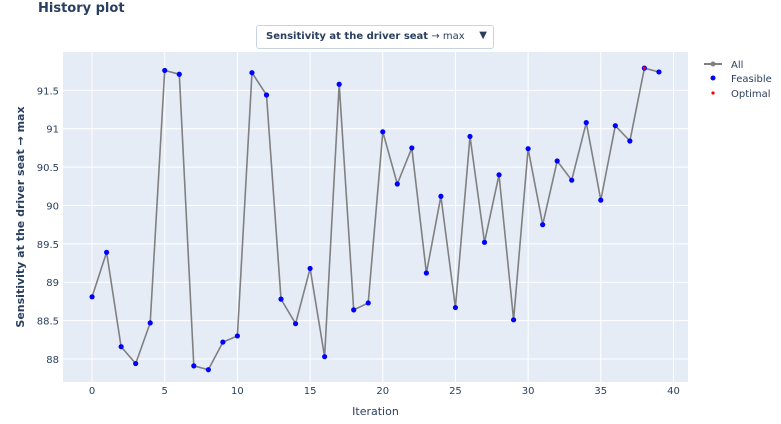 The image size is (781, 424). Describe the element at coordinates (528, 391) in the screenshot. I see `x-tick-label: 30` at that location.